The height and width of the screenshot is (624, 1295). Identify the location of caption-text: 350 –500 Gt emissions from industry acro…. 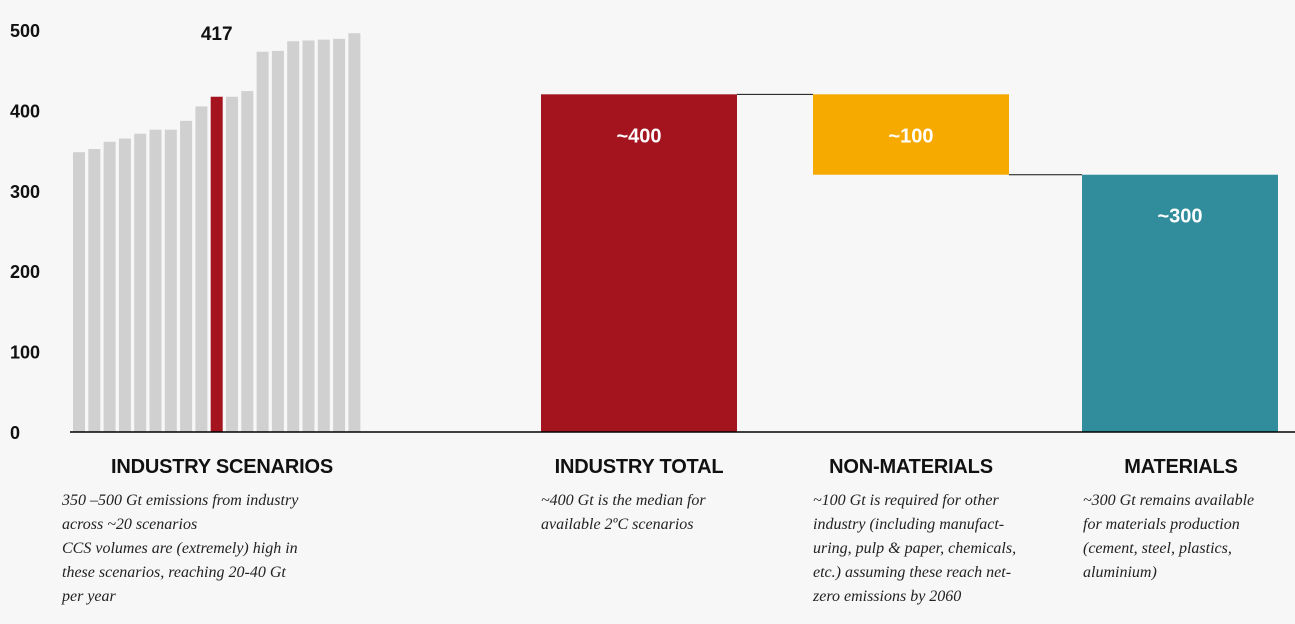
(227, 549).